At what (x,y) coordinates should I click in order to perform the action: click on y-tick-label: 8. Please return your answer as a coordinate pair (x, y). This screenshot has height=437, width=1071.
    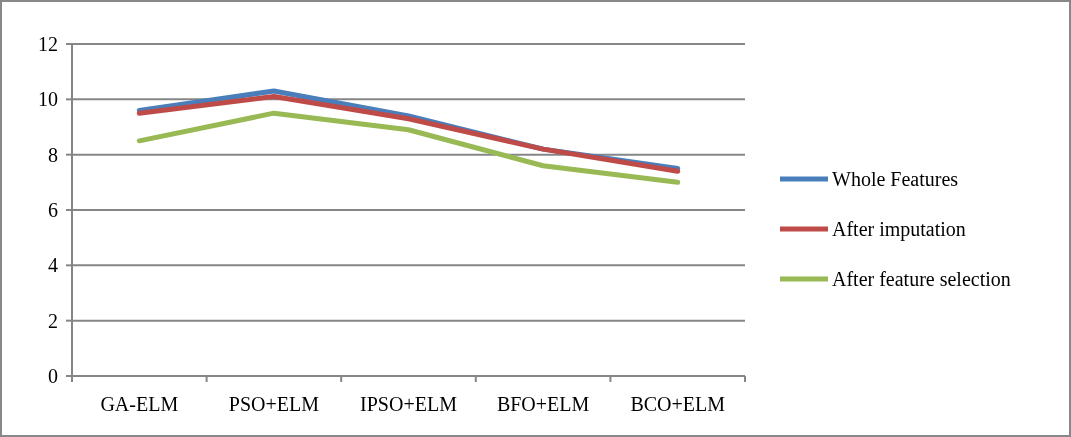
    Looking at the image, I should click on (53, 154).